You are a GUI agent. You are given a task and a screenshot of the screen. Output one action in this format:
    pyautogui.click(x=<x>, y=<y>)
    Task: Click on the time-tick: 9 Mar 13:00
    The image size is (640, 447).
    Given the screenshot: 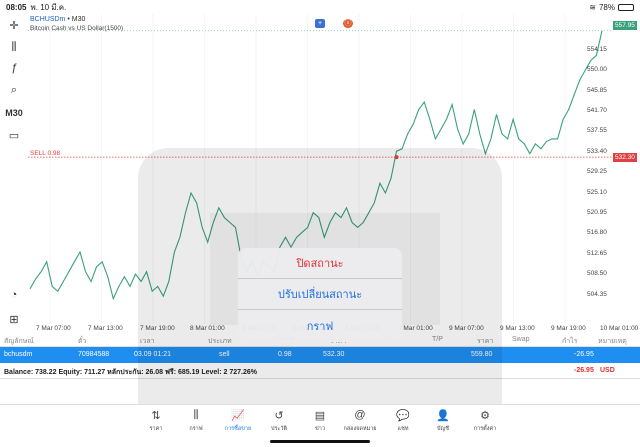 What is the action you would take?
    pyautogui.click(x=517, y=328)
    